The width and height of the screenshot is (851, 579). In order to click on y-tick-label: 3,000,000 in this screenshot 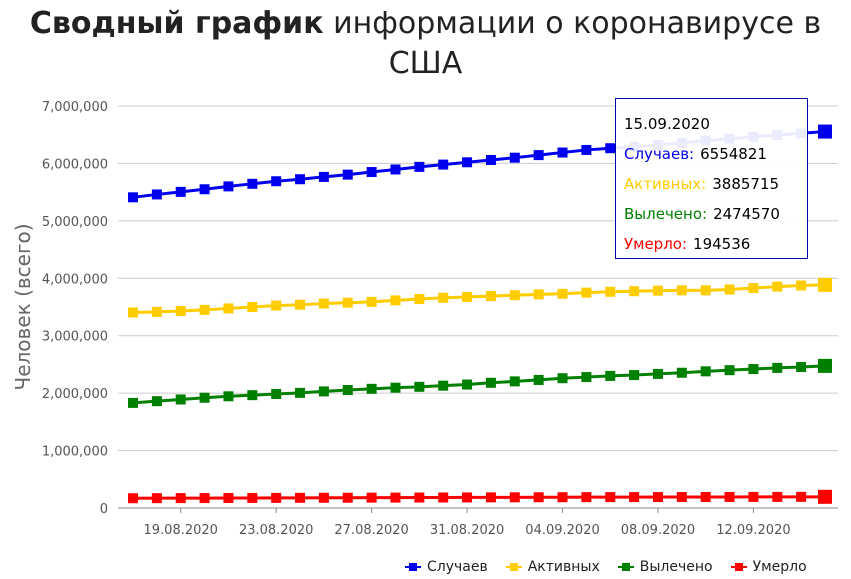, I will do `click(75, 337)`.